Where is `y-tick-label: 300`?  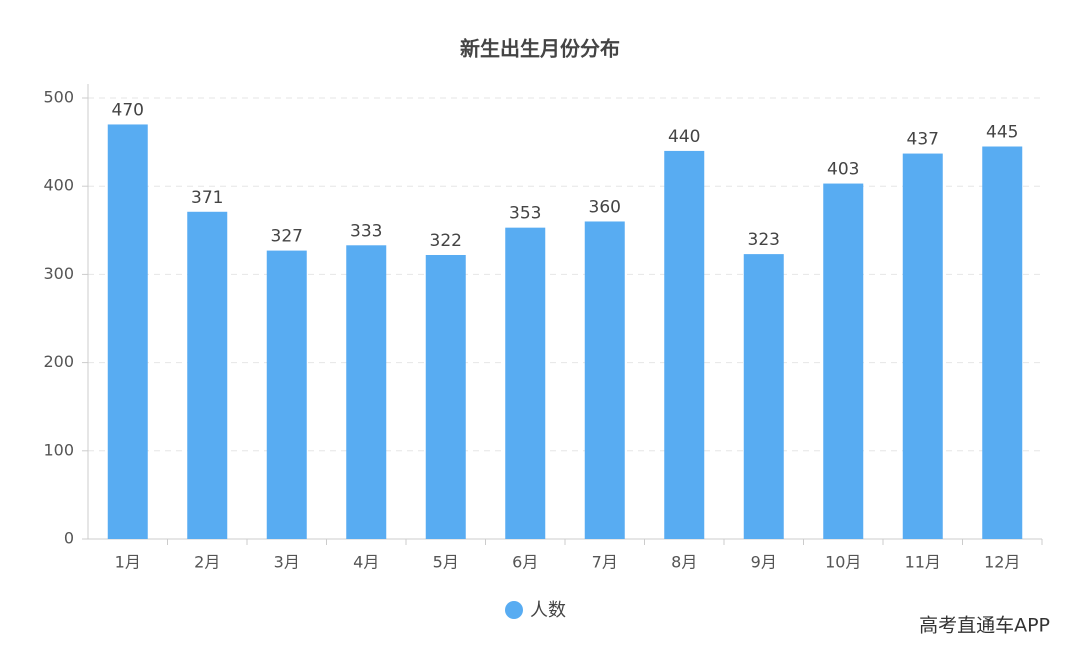
y-tick-label: 300 is located at coordinates (58, 273).